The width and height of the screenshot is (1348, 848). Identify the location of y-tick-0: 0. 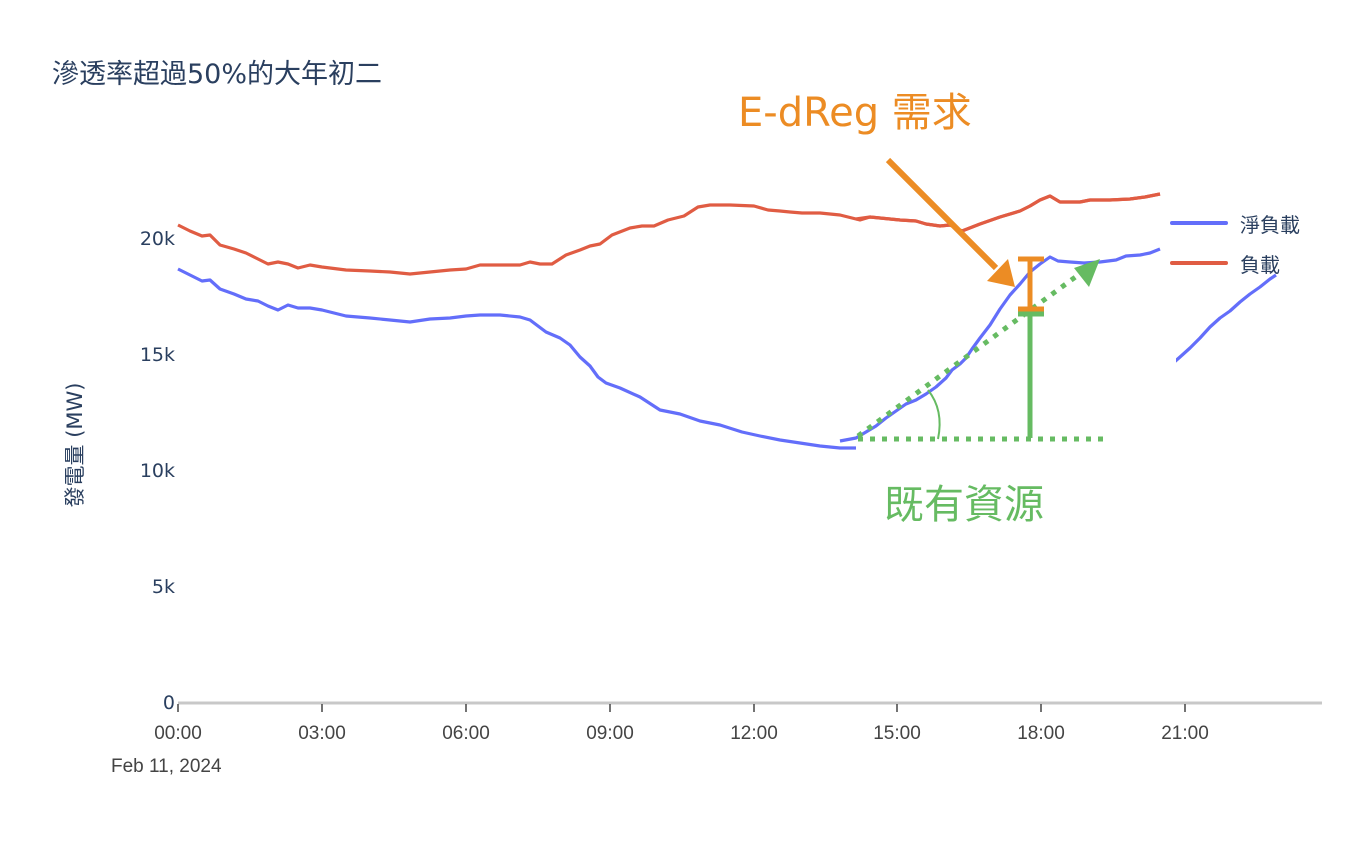
(168, 703).